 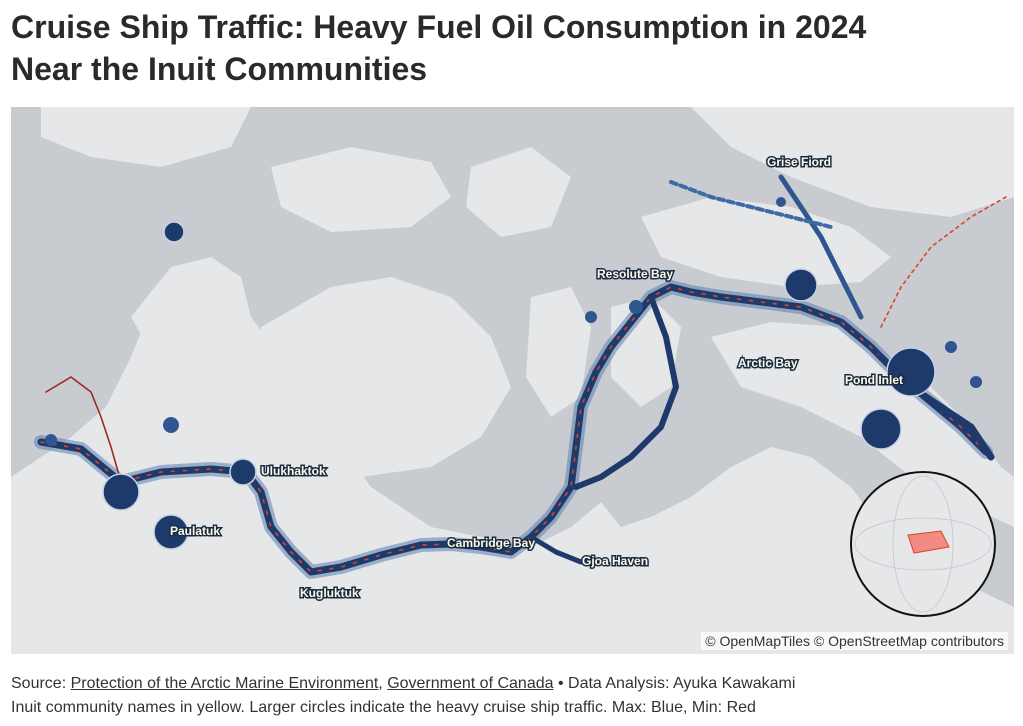 What do you see at coordinates (243, 472) in the screenshot?
I see `traffic-circle-ulukhaktok` at bounding box center [243, 472].